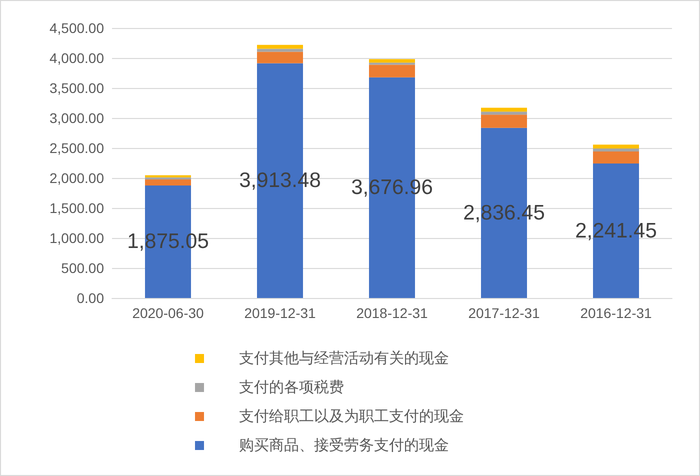 The height and width of the screenshot is (476, 700). I want to click on x-tick-label: 2016-12-31, so click(616, 313).